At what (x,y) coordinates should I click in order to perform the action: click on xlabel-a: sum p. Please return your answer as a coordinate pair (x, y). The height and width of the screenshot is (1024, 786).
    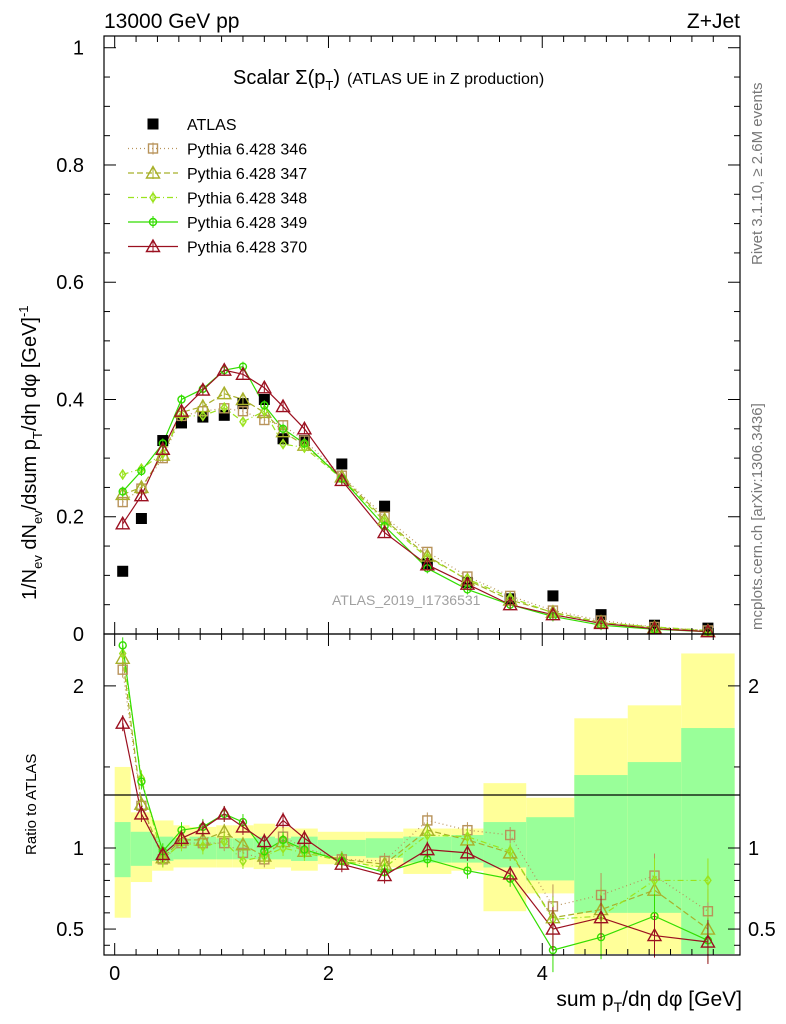
    Looking at the image, I should click on (584, 999).